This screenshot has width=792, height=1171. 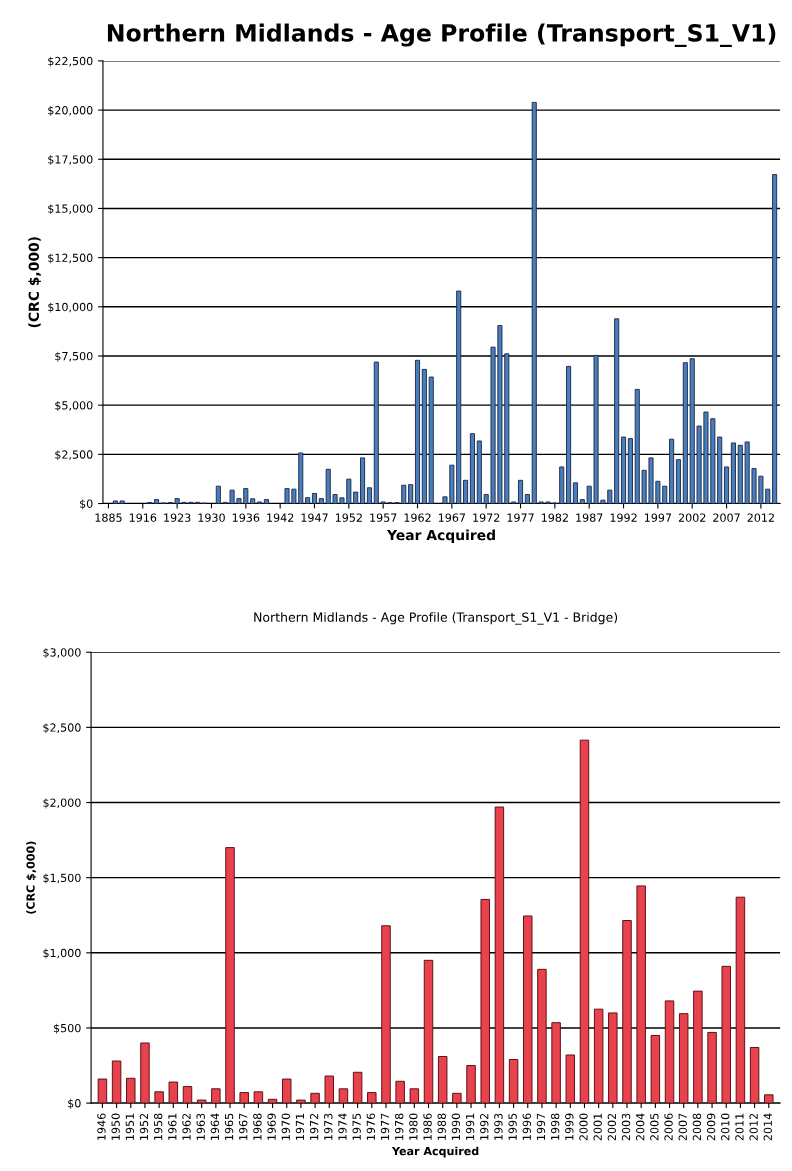 What do you see at coordinates (725, 1127) in the screenshot?
I see `x-tick-label: 2010` at bounding box center [725, 1127].